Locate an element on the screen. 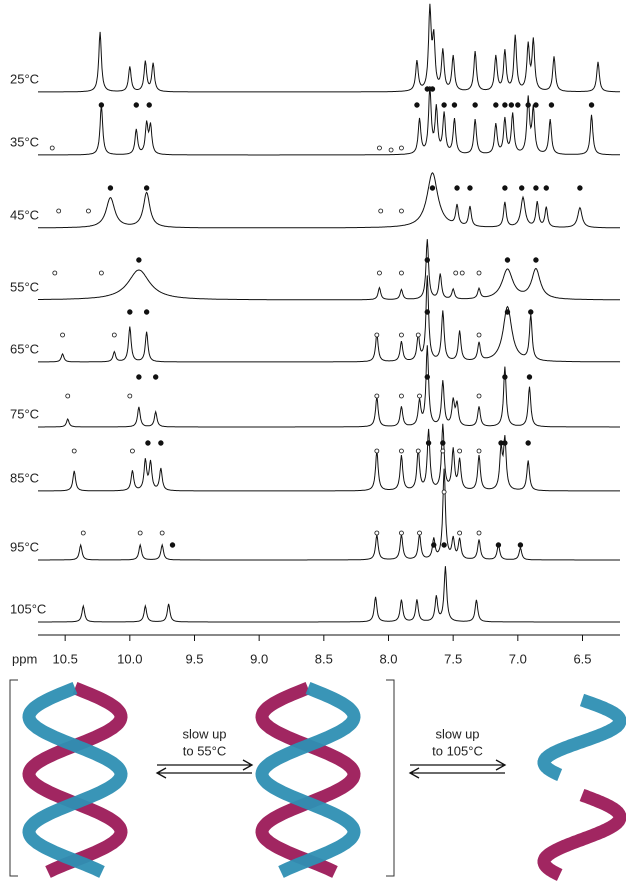 The width and height of the screenshot is (626, 887). x-tick-label: 10.5 is located at coordinates (65, 658).